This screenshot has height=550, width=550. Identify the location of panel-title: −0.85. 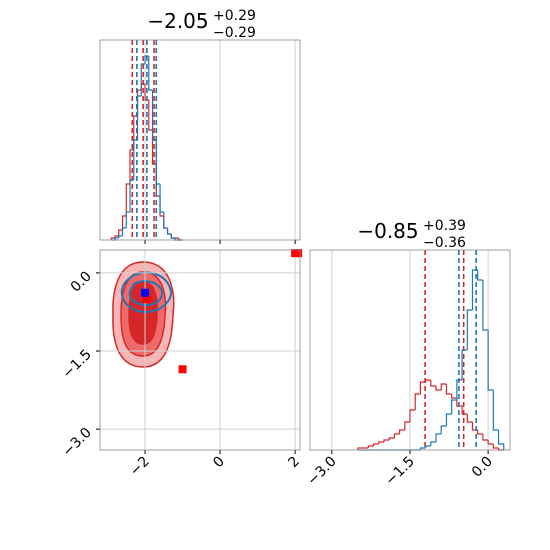
(387, 231).